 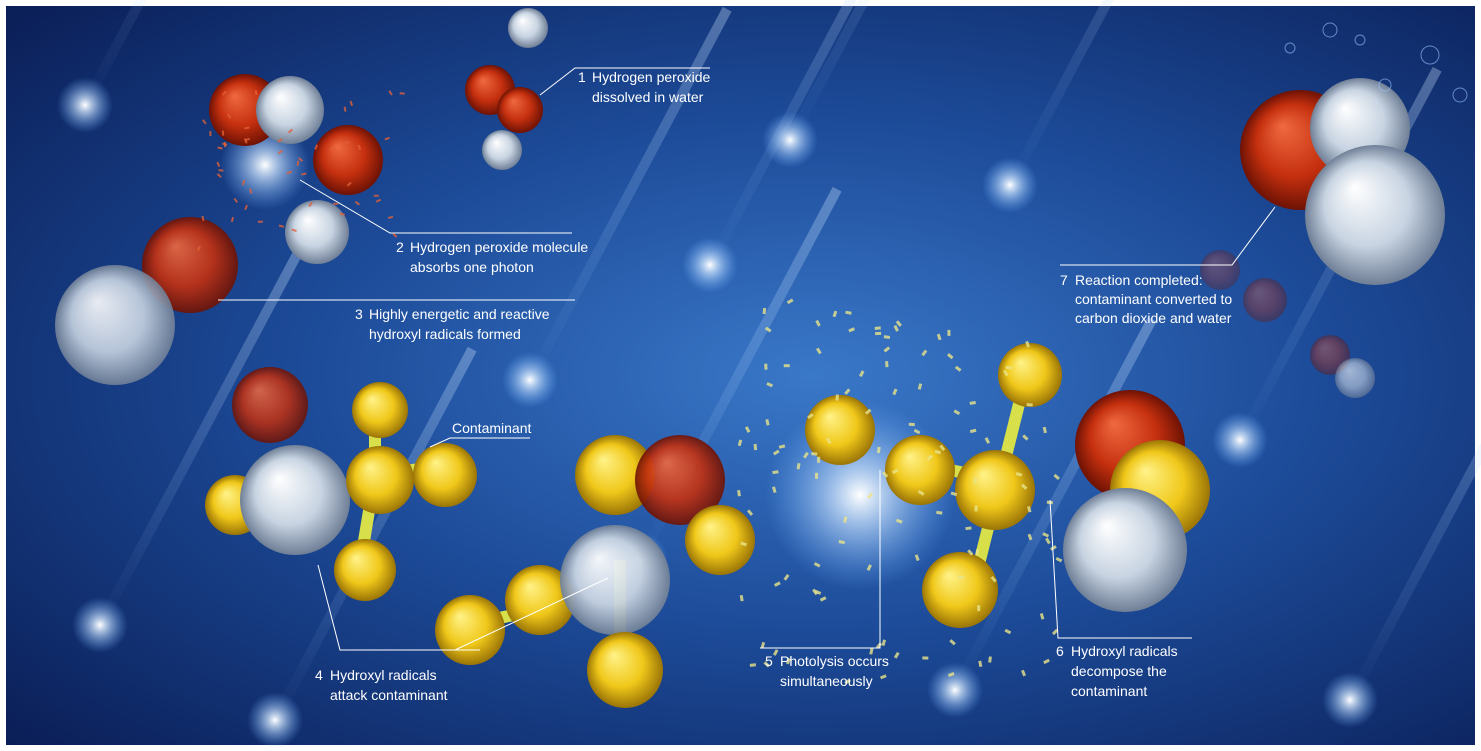 What do you see at coordinates (1139, 280) in the screenshot?
I see `step-text: Reaction completed:` at bounding box center [1139, 280].